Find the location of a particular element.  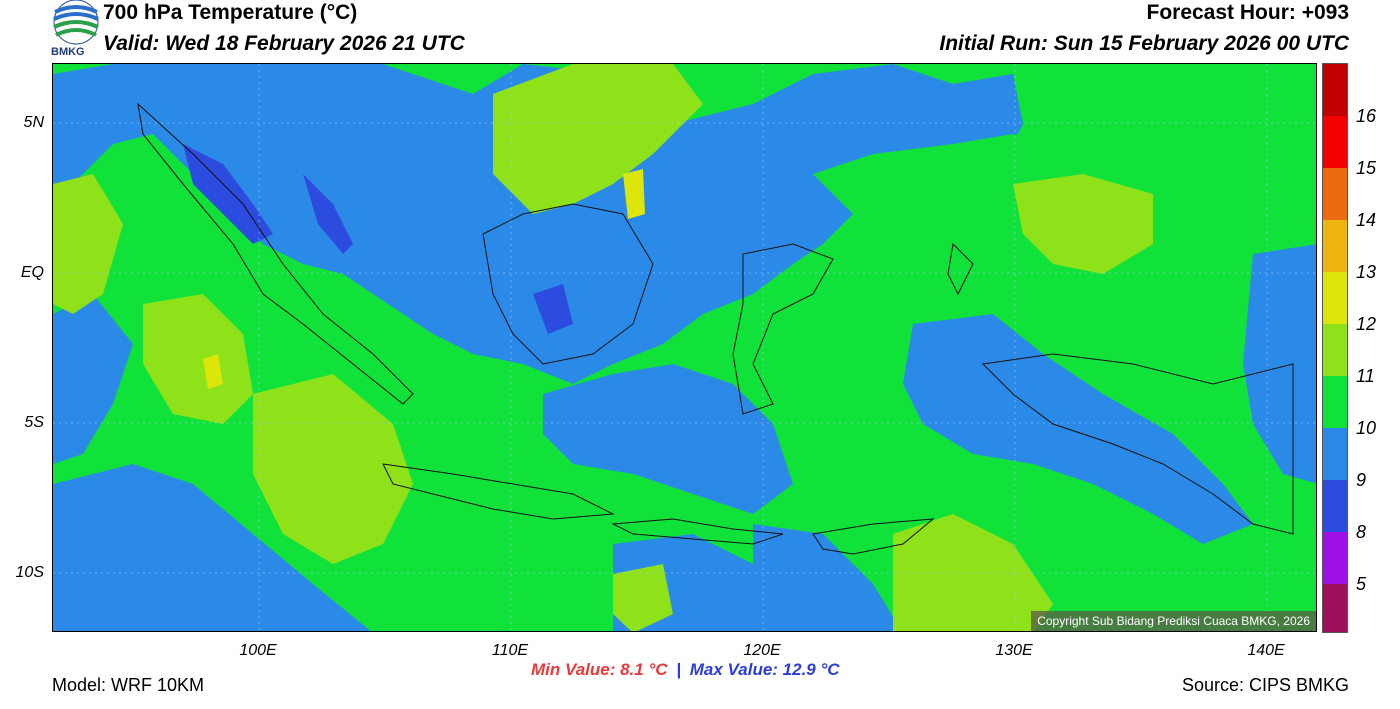

colorbar-label: 12 is located at coordinates (1366, 324).